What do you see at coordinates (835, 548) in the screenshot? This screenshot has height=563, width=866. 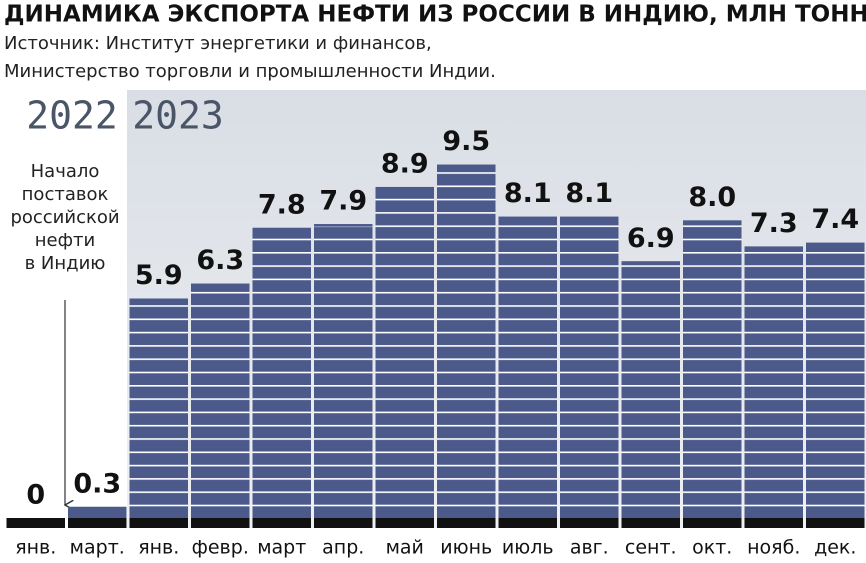 I see `x-tick-label: дек.` at bounding box center [835, 548].